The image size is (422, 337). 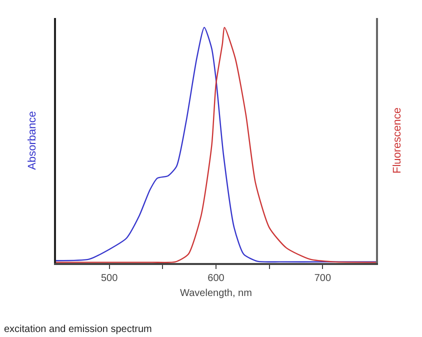 What do you see at coordinates (109, 278) in the screenshot?
I see `x-tick-label: 500` at bounding box center [109, 278].